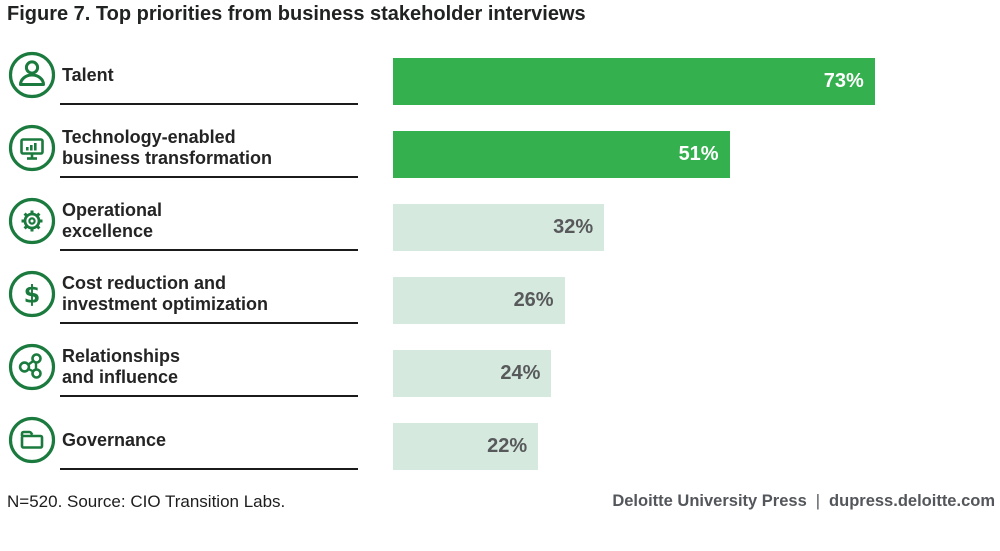 Image resolution: width=1000 pixels, height=551 pixels. Describe the element at coordinates (466, 446) in the screenshot. I see `bar-governance: 22%` at that location.